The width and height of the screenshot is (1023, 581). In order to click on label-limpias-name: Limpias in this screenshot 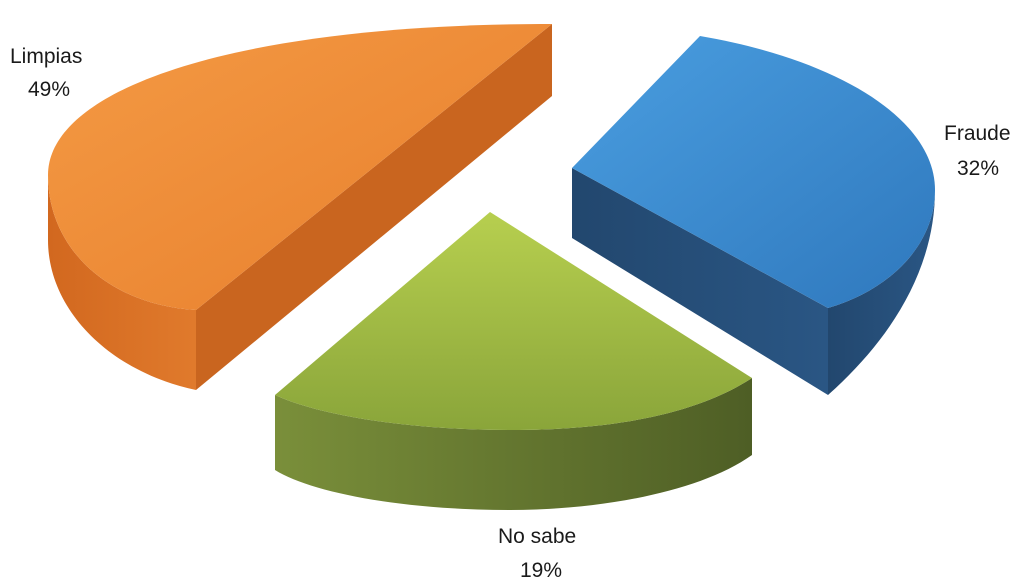, I will do `click(46, 56)`.